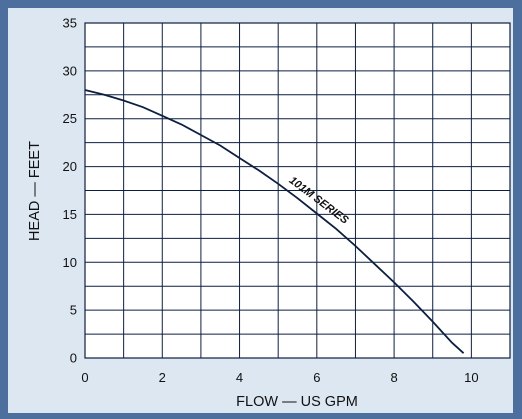 This screenshot has width=522, height=419. What do you see at coordinates (70, 214) in the screenshot?
I see `y-tick-label: 15` at bounding box center [70, 214].